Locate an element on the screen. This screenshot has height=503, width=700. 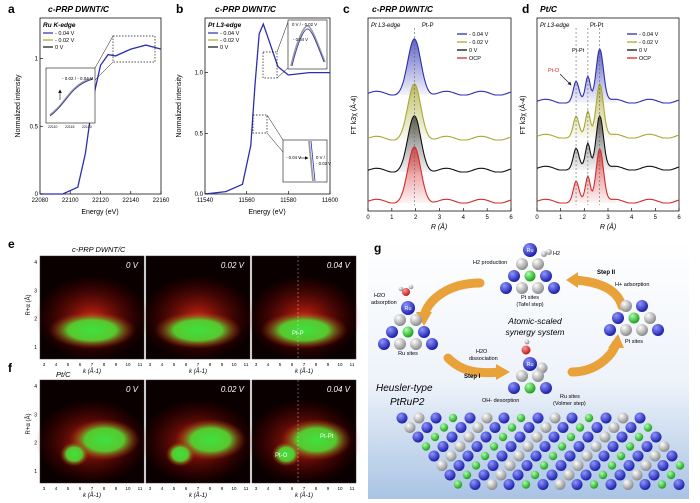
panel-f-annot-2: Pt-Pt is located at coordinates (327, 437).